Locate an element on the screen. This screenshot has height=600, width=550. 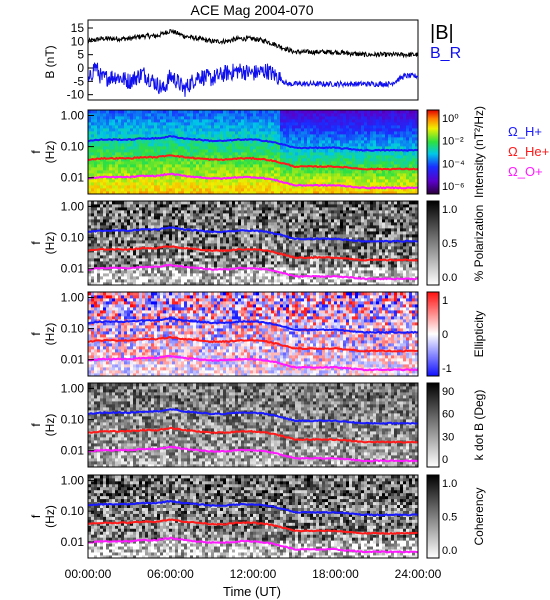
bfield-ytick-label: 15 is located at coordinates (78, 28).